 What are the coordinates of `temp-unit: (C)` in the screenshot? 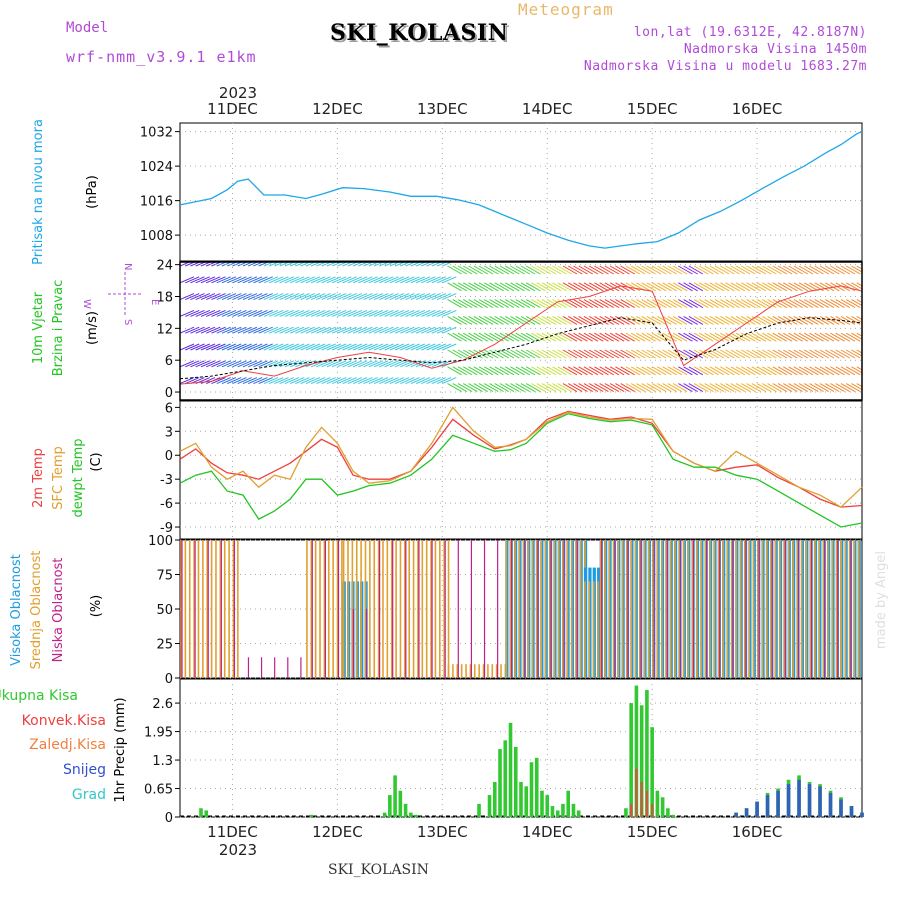 It's located at (96, 461).